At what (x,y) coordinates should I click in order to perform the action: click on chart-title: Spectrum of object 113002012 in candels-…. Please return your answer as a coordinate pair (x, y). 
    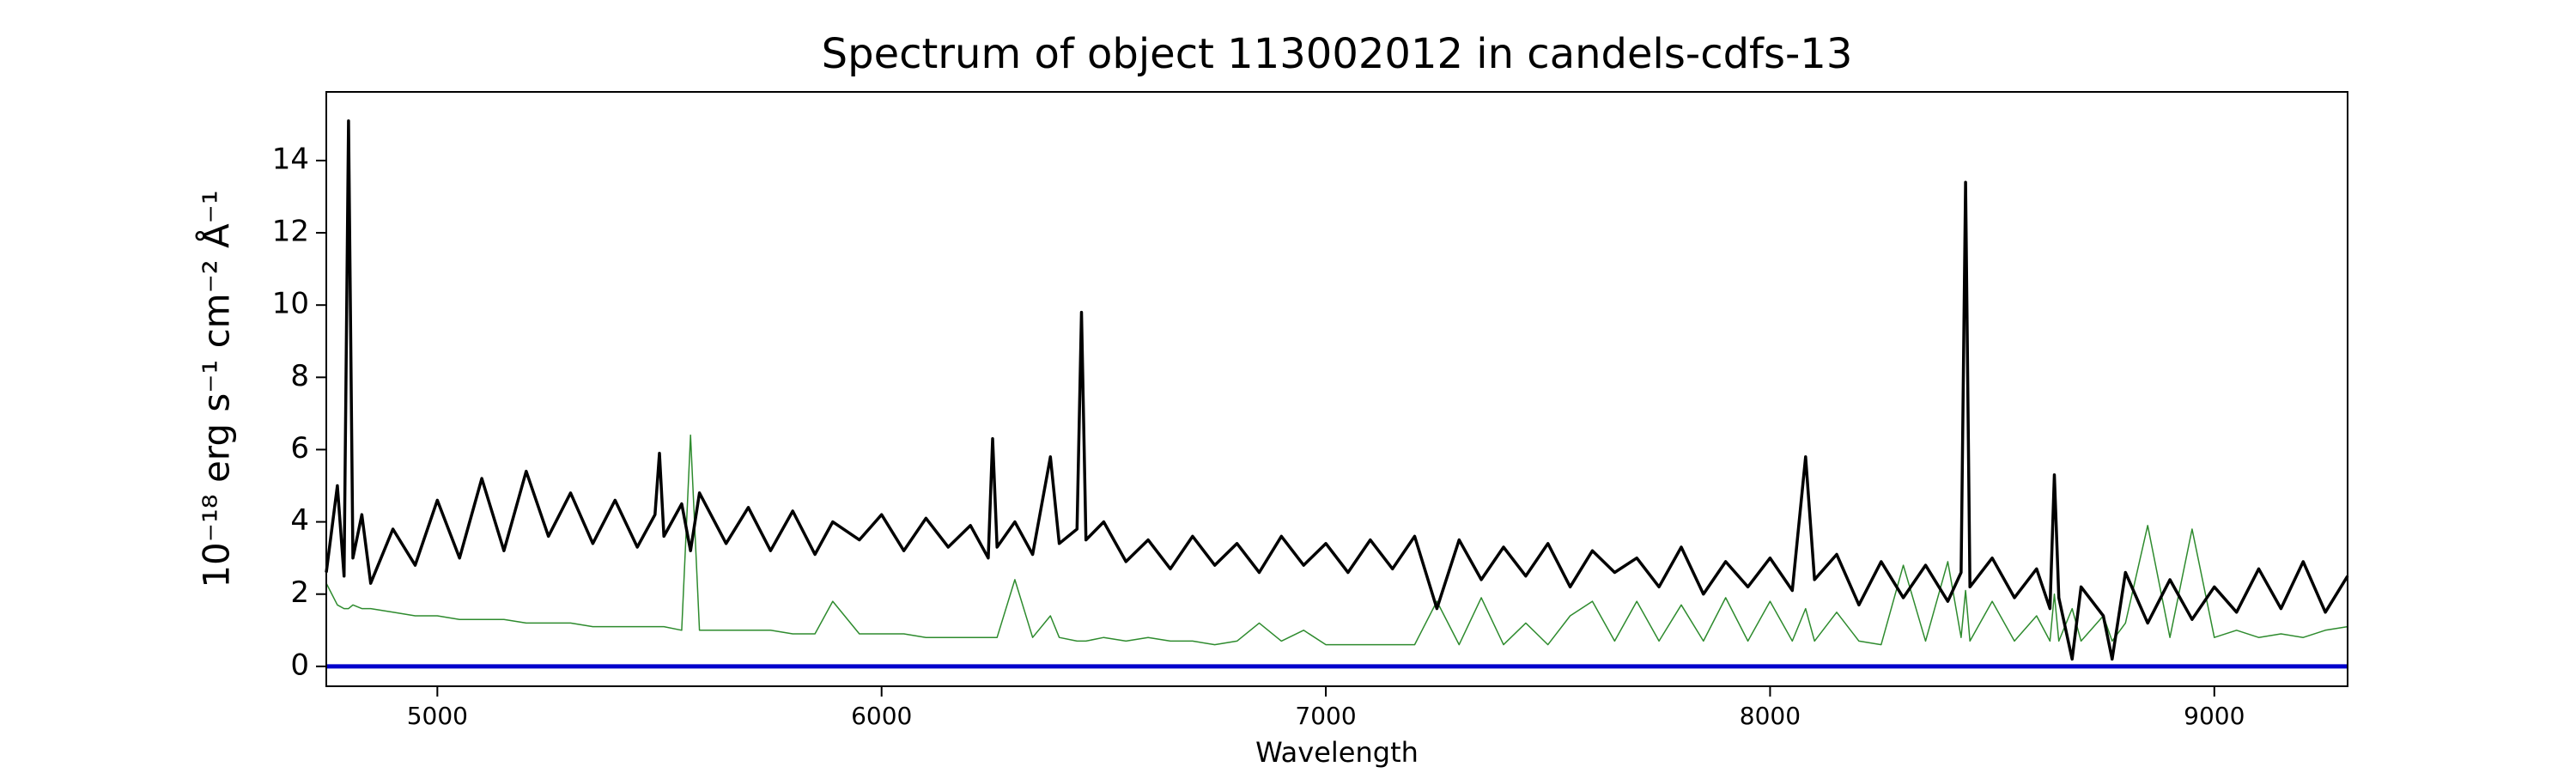
    Looking at the image, I should click on (1338, 54).